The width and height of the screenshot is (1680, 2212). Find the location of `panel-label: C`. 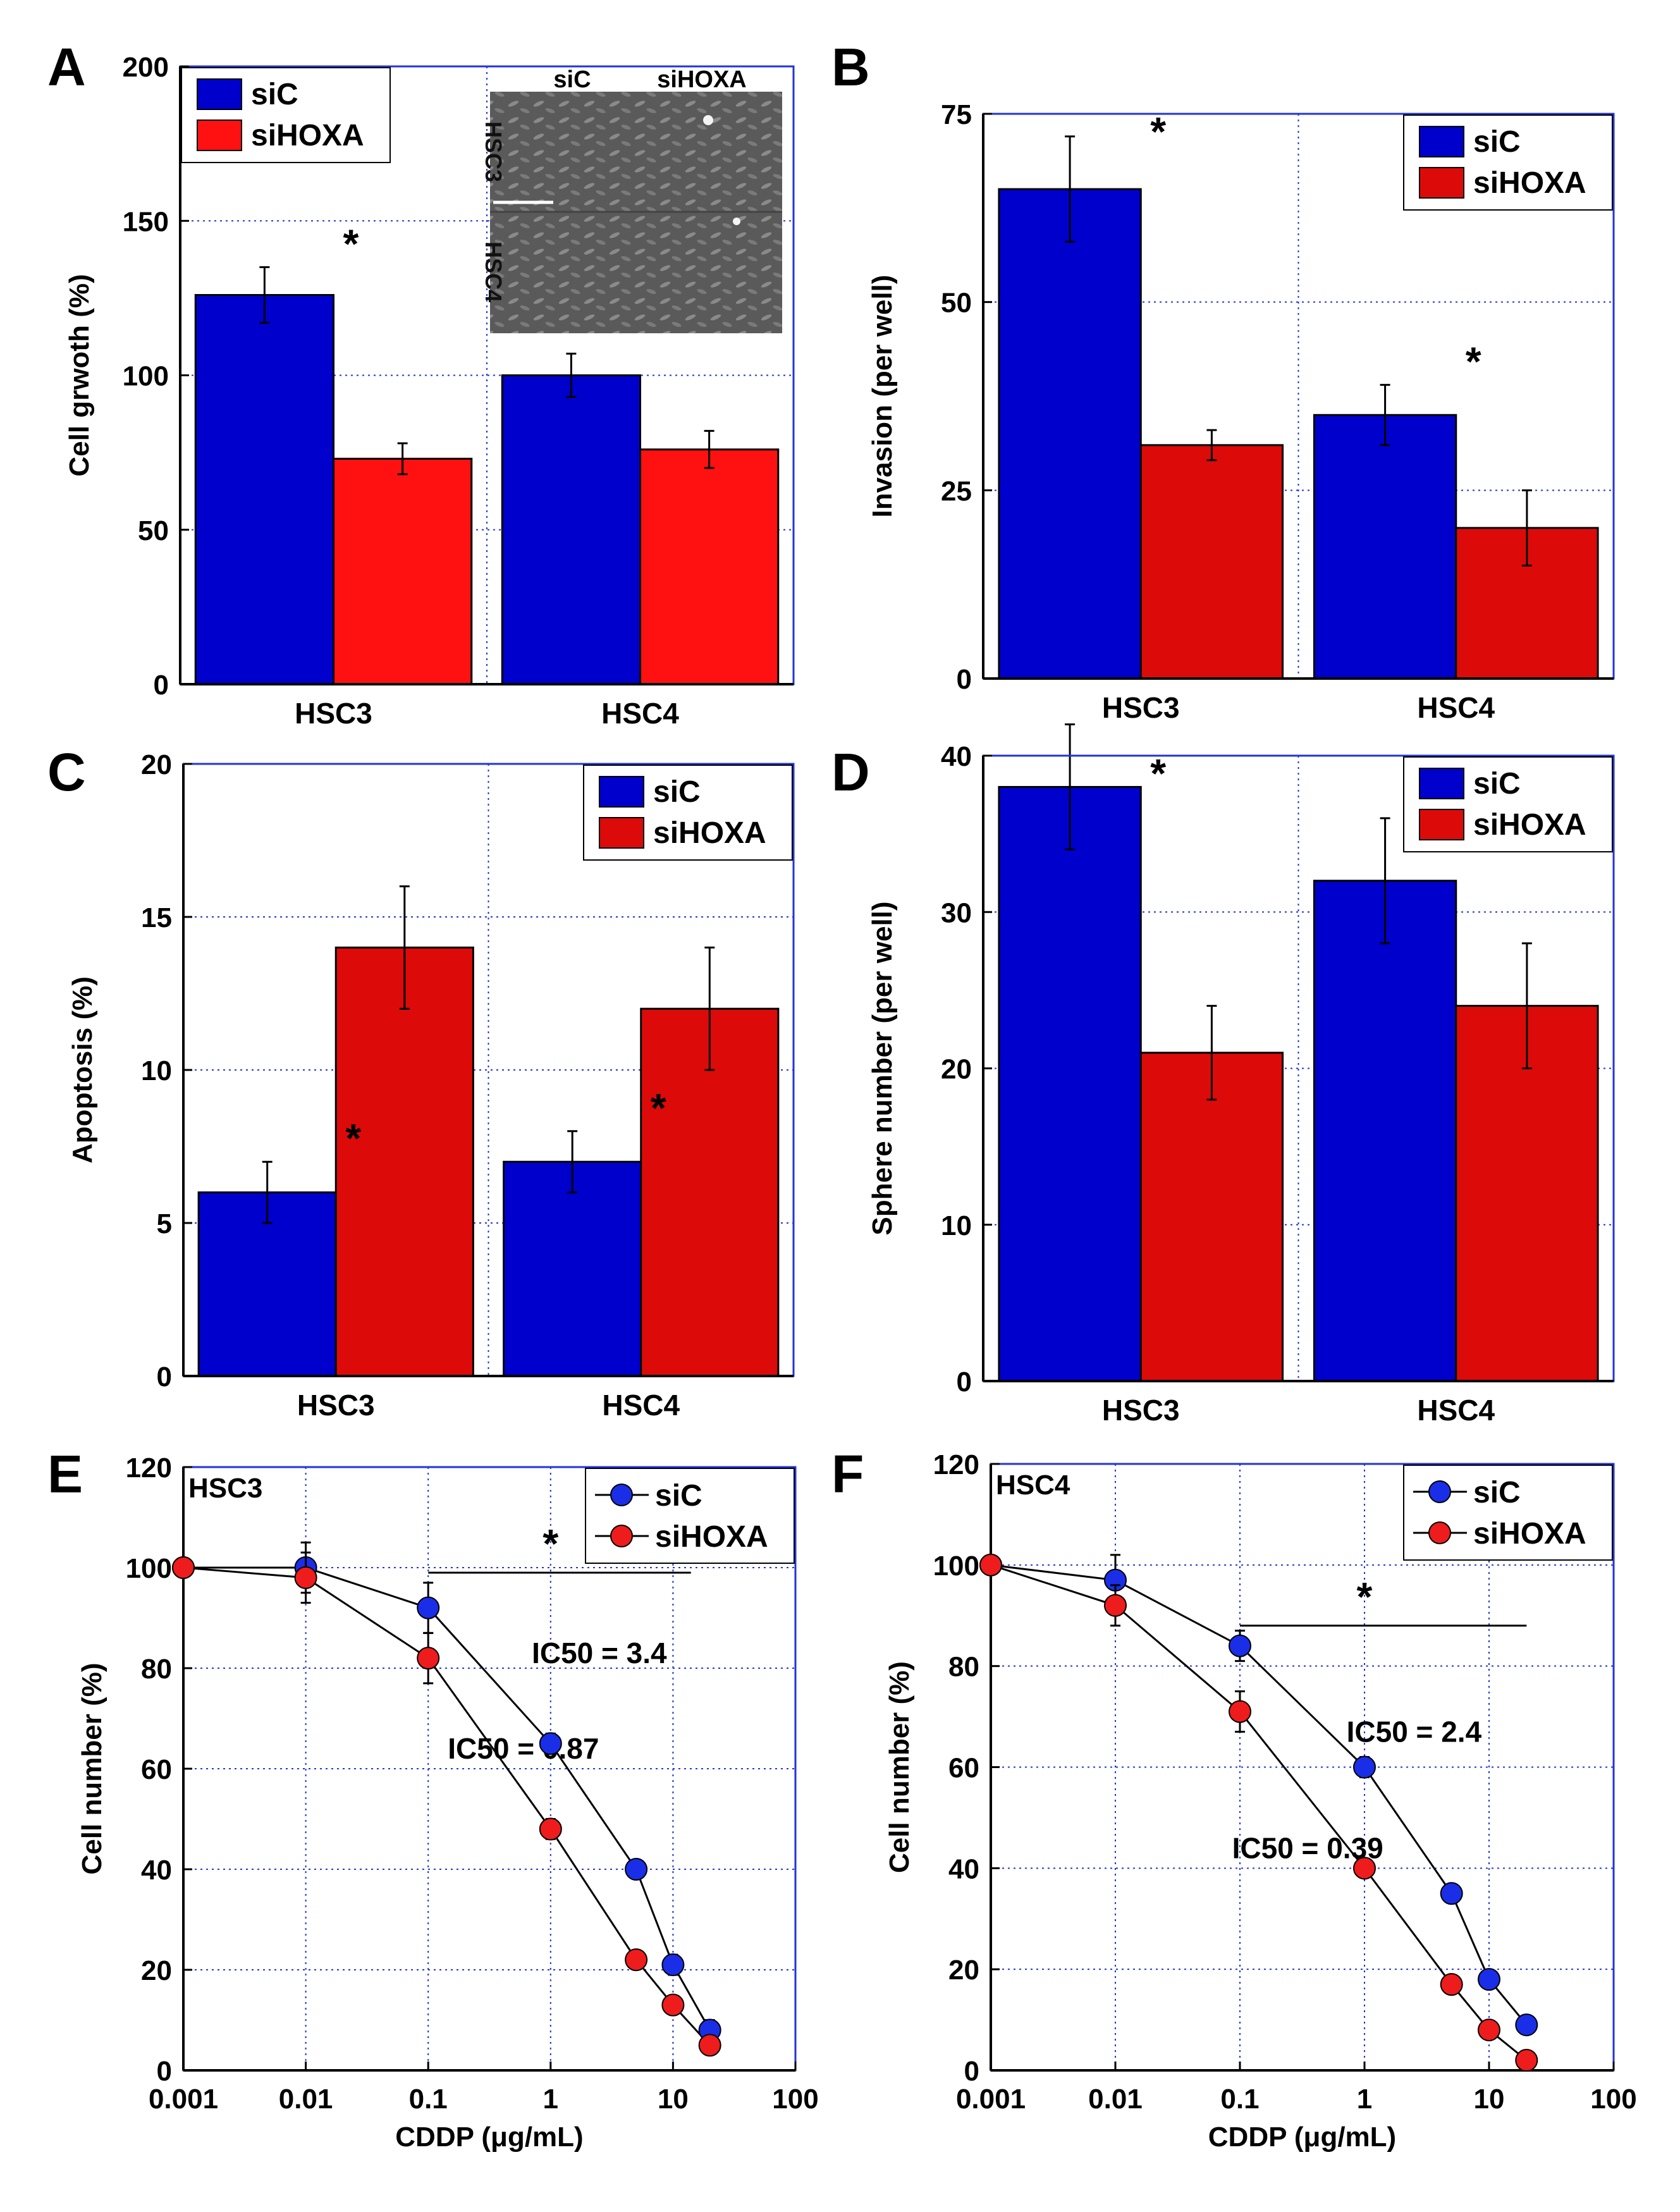

panel-label: C is located at coordinates (66, 772).